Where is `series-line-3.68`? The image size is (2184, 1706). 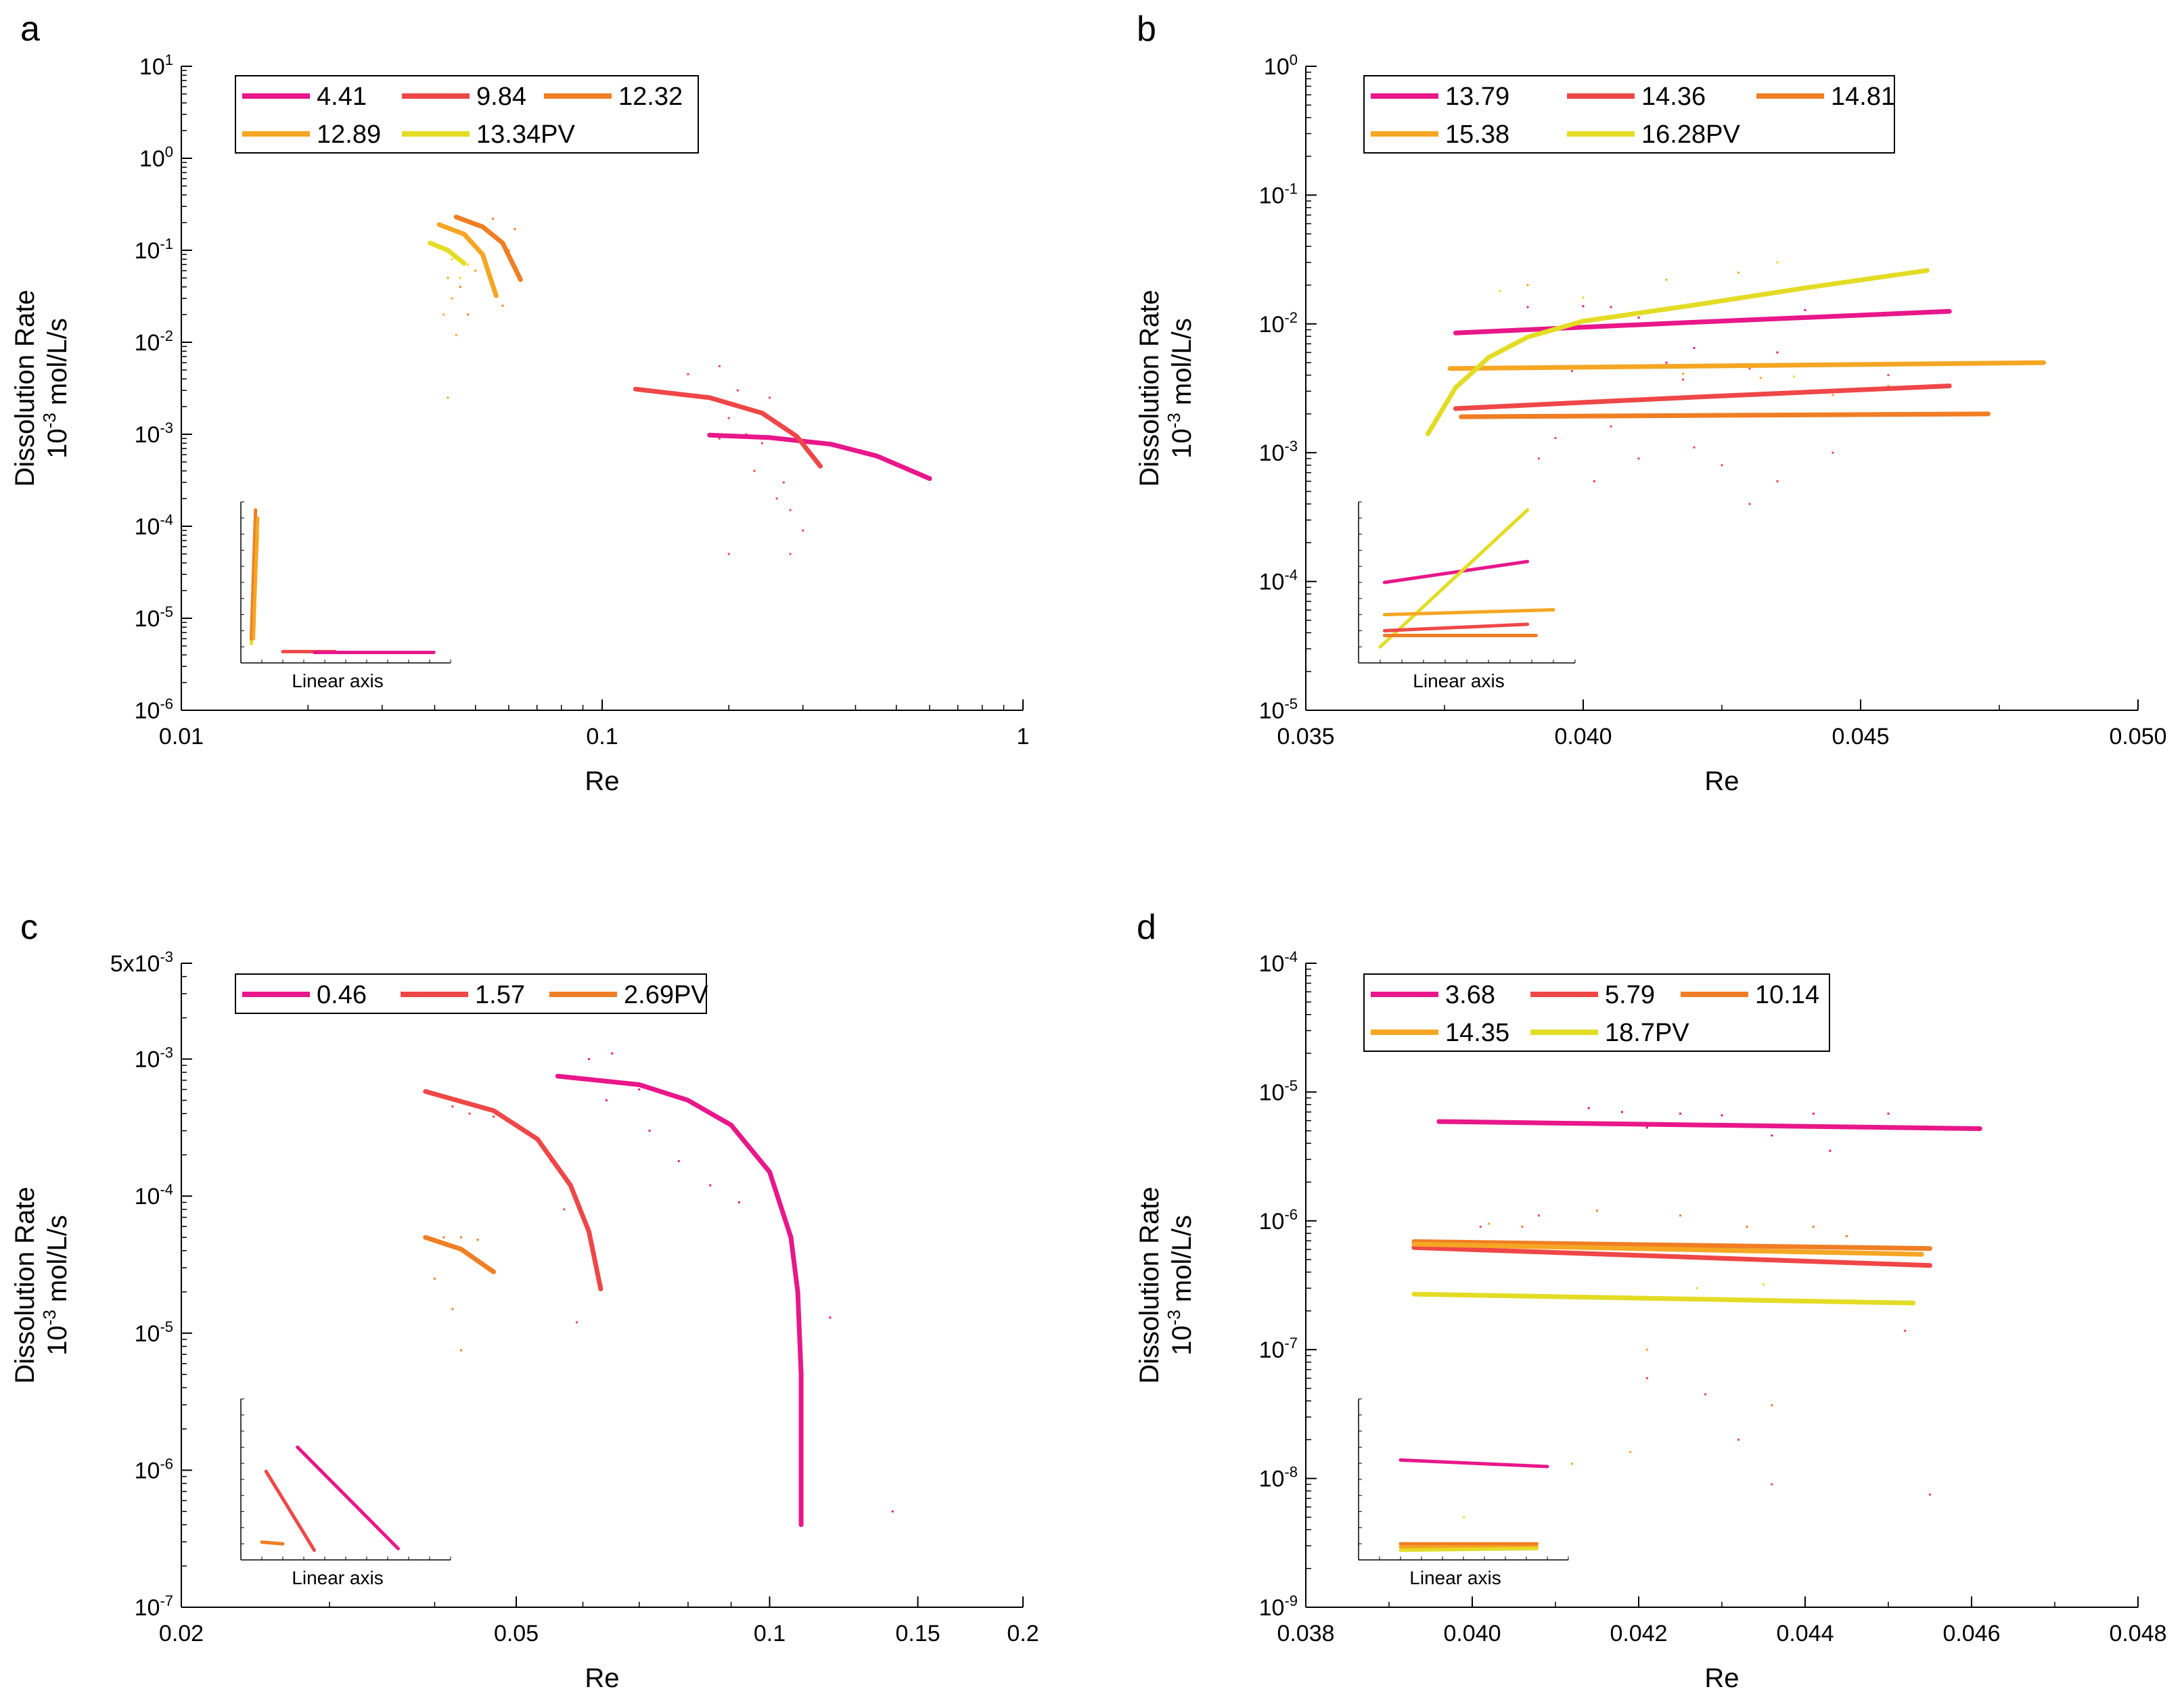
series-line-3.68 is located at coordinates (1709, 1125).